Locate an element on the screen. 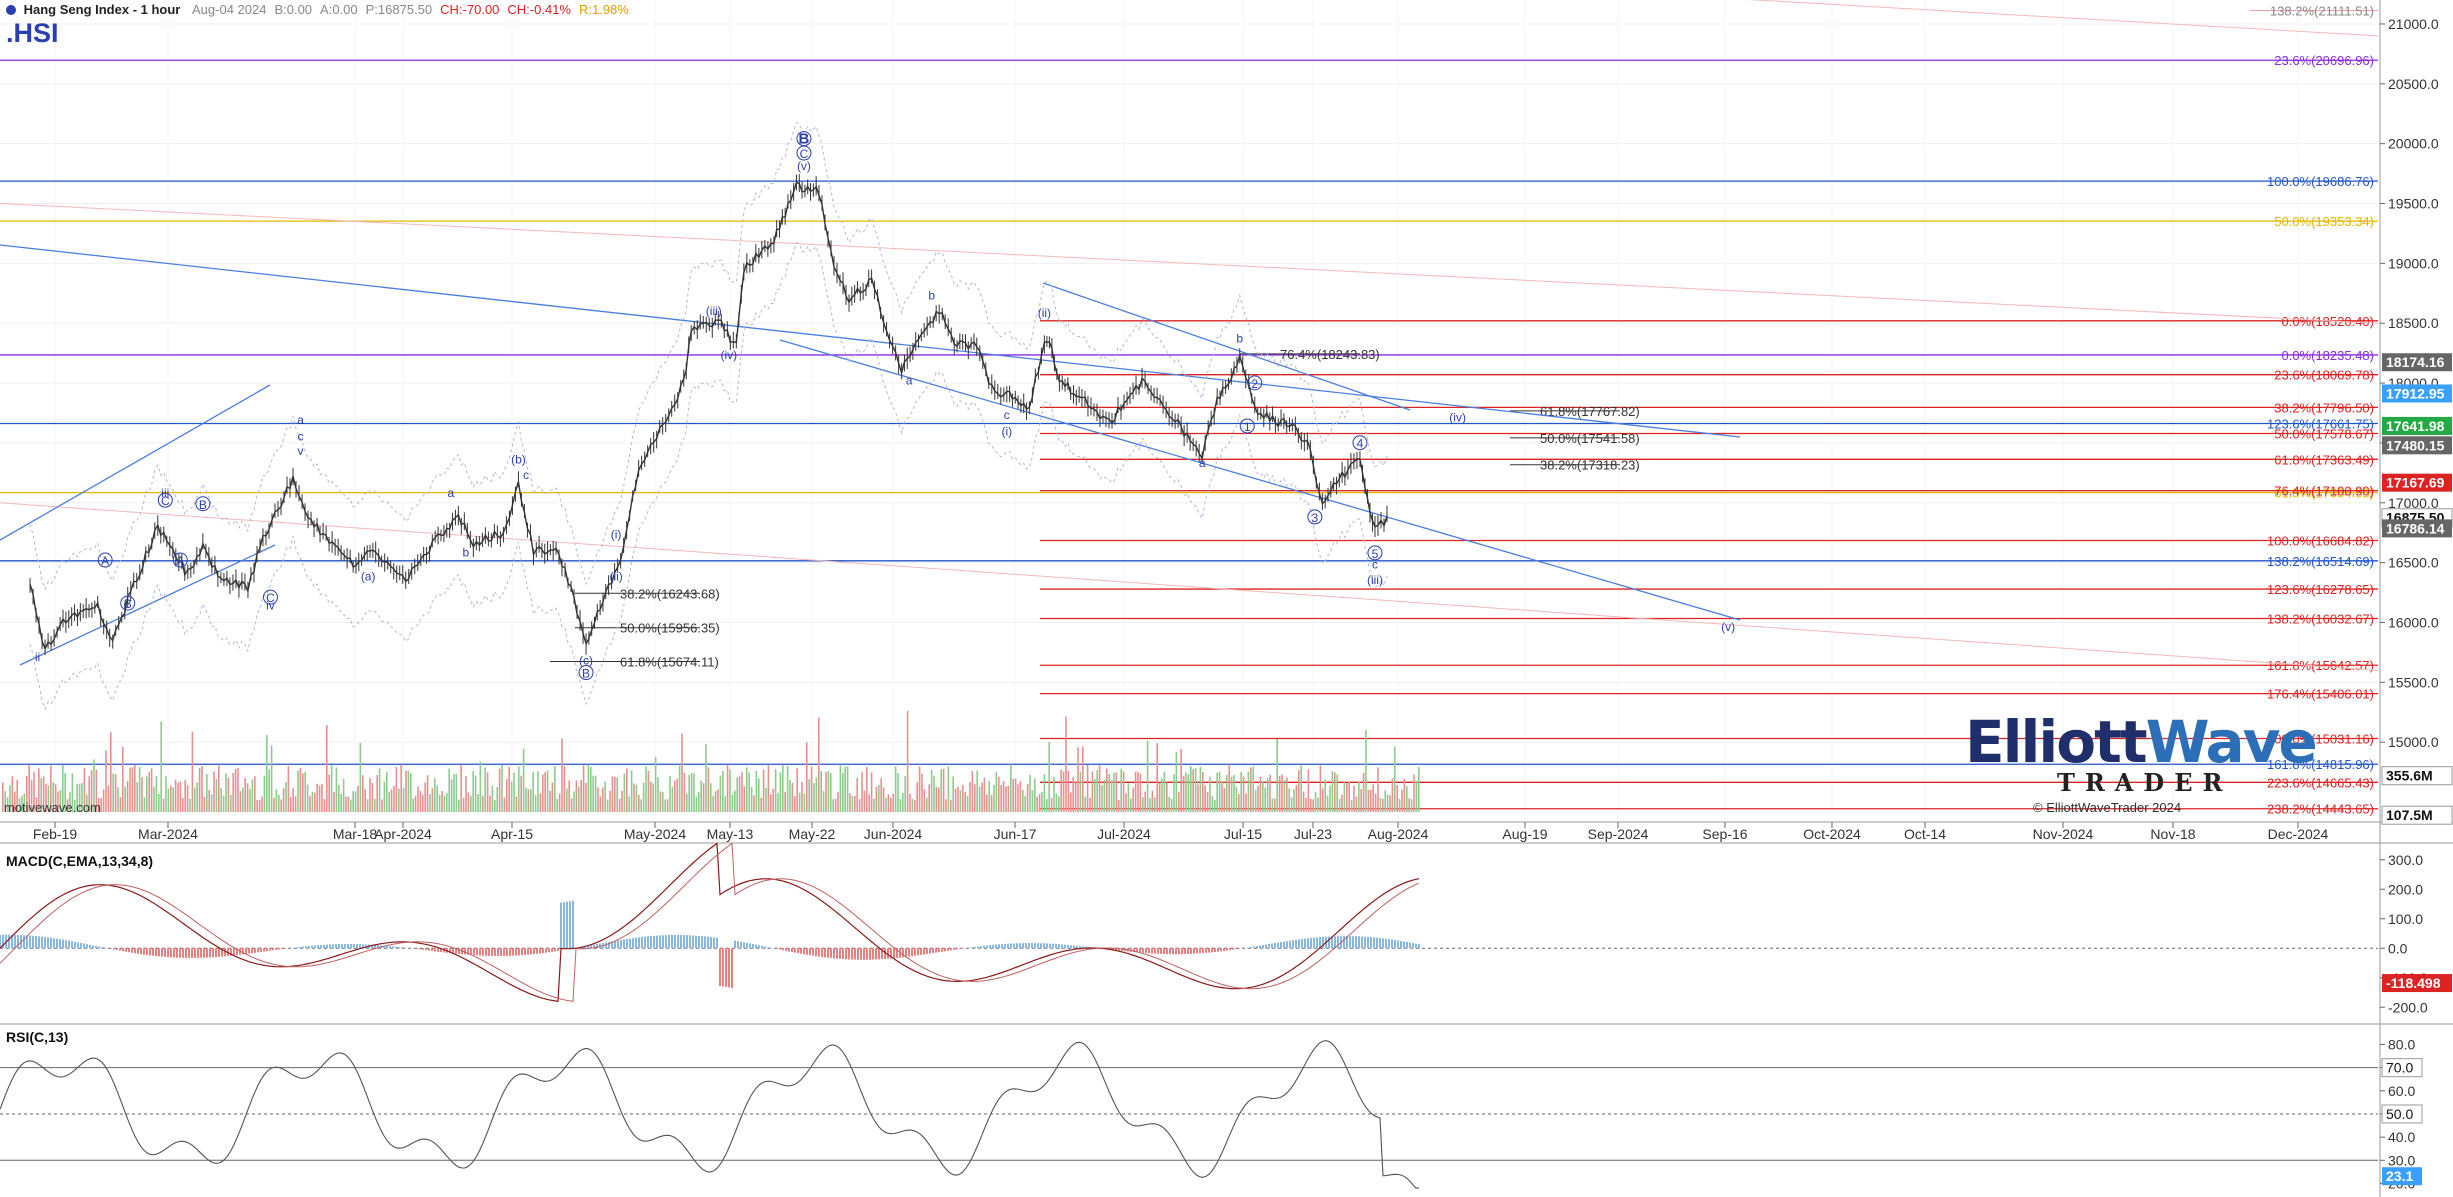 The height and width of the screenshot is (1197, 2453). wave-label: a is located at coordinates (450, 493).